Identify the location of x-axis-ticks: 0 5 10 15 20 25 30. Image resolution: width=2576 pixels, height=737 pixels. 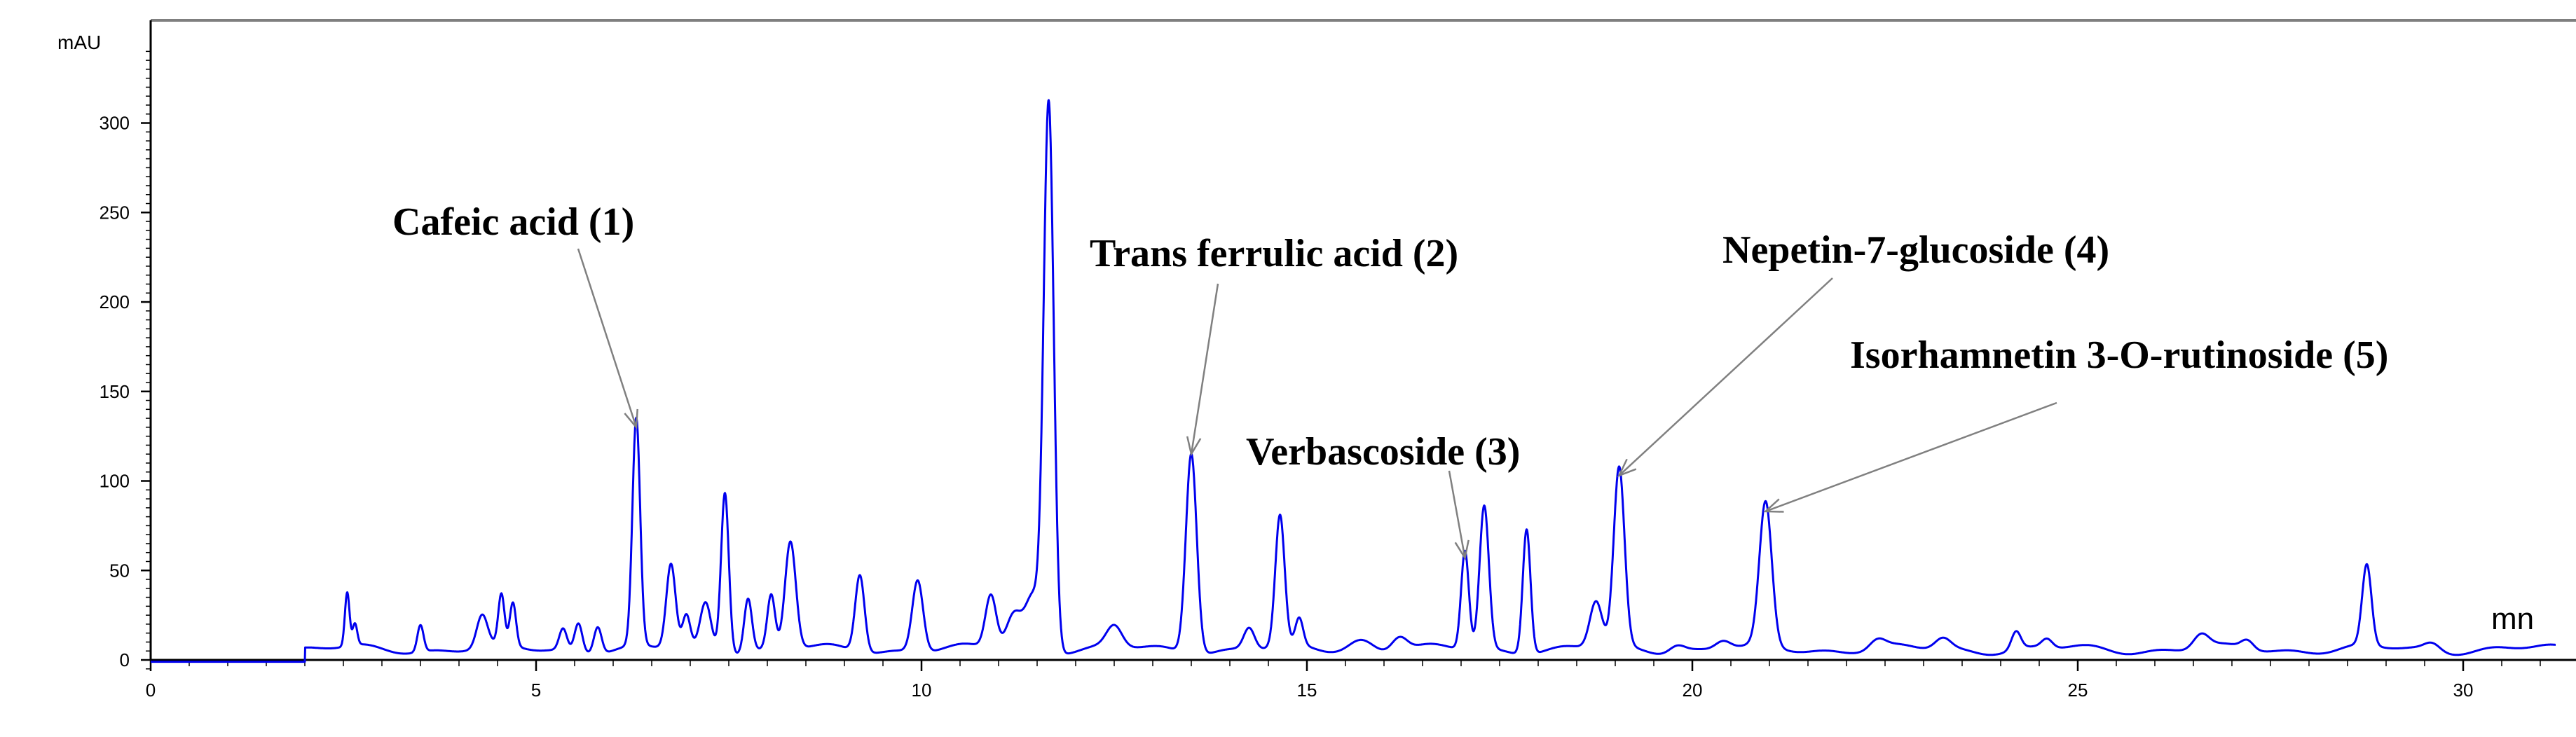
(1343, 680).